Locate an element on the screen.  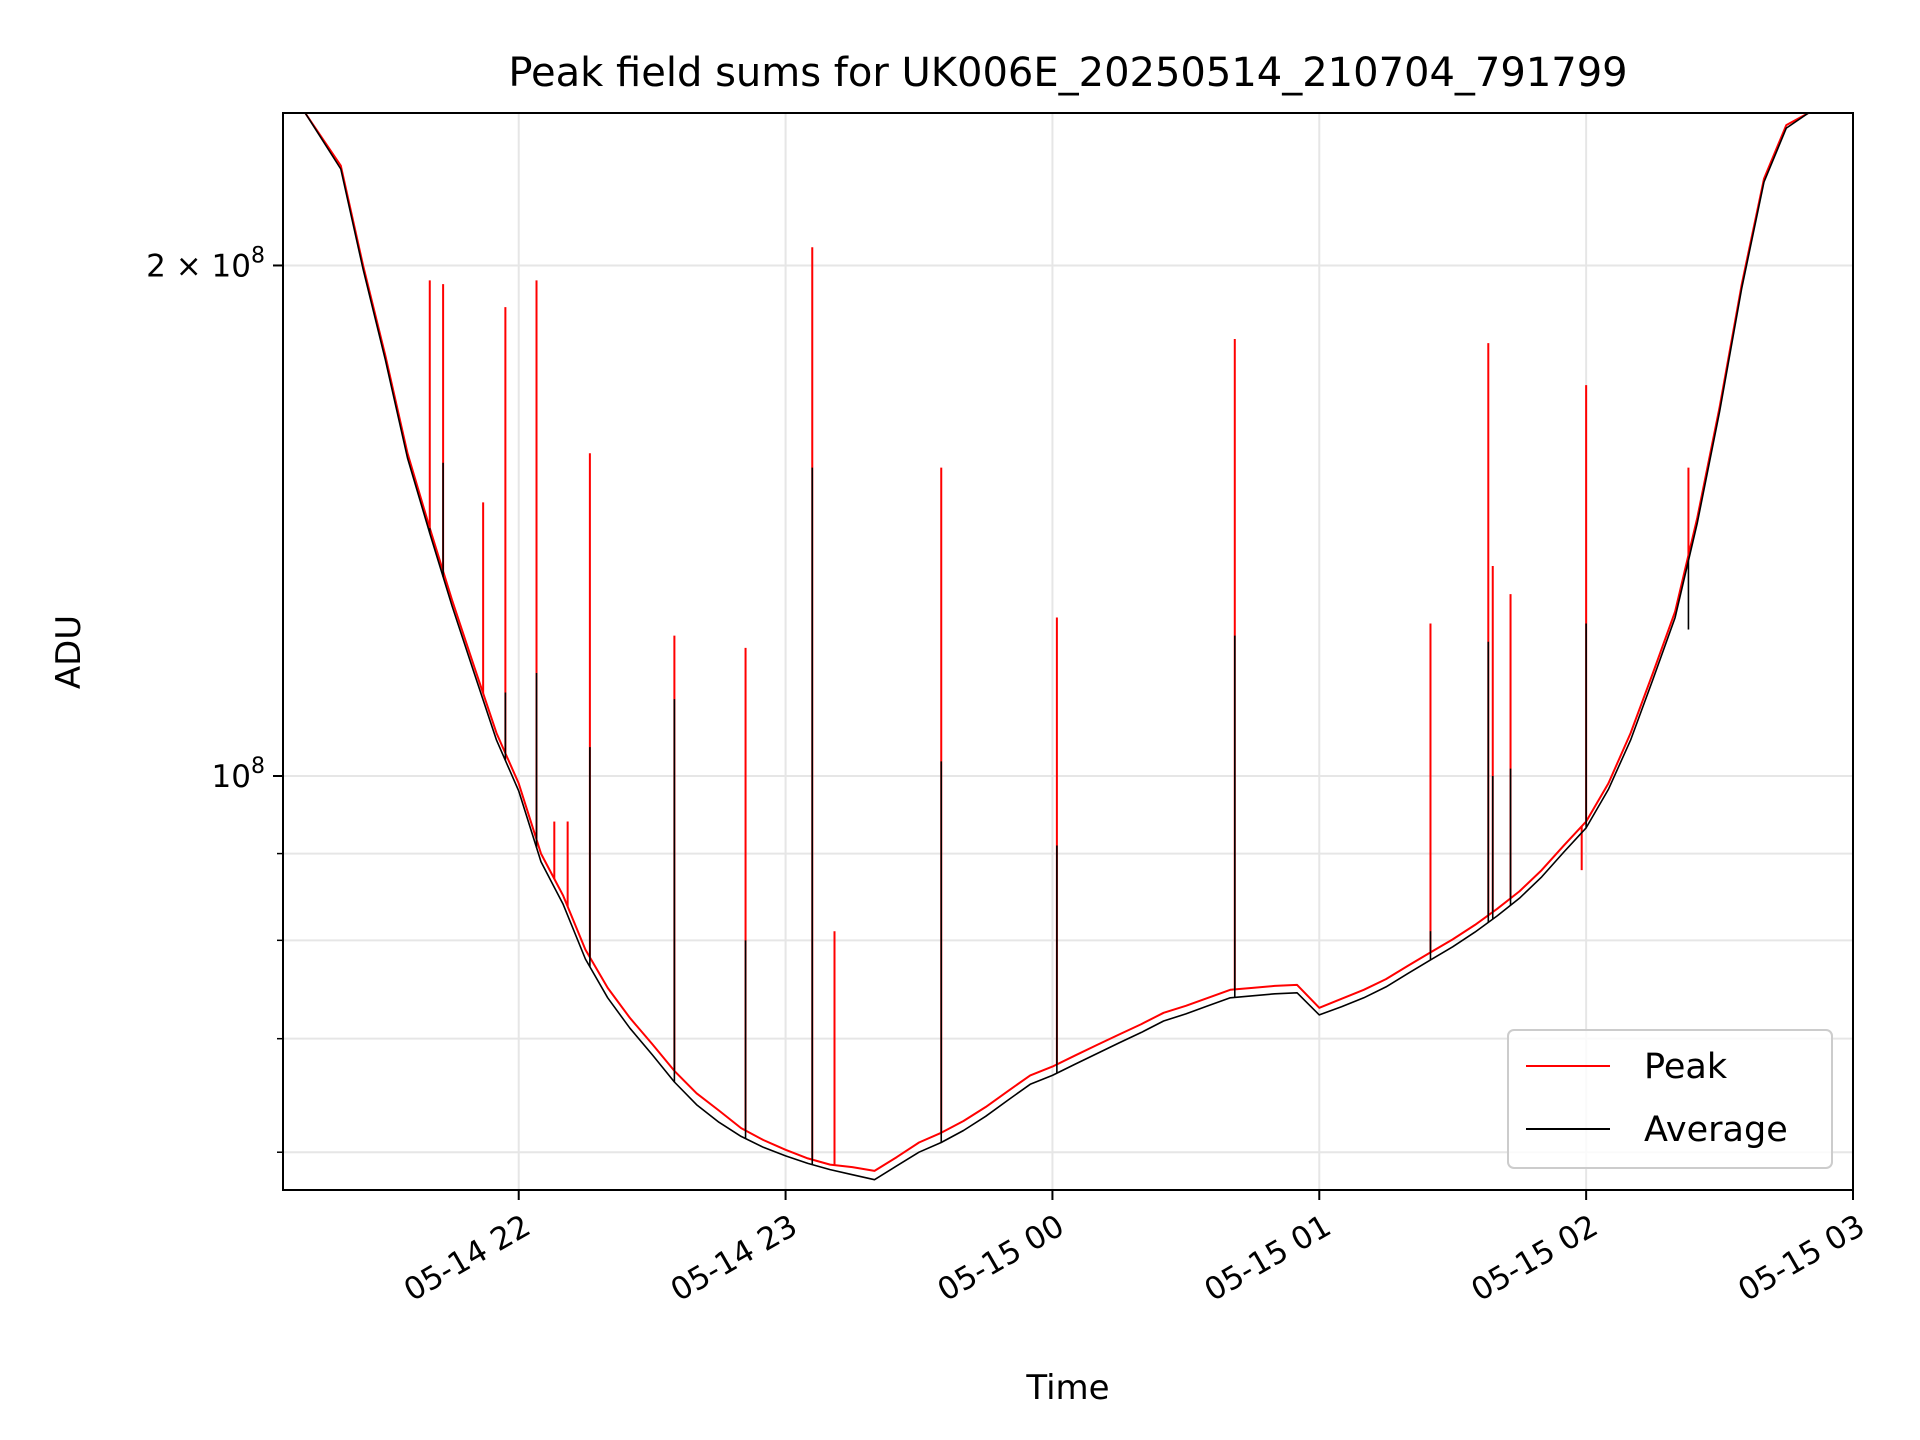
y-tick-label: 108 is located at coordinates (238, 774).